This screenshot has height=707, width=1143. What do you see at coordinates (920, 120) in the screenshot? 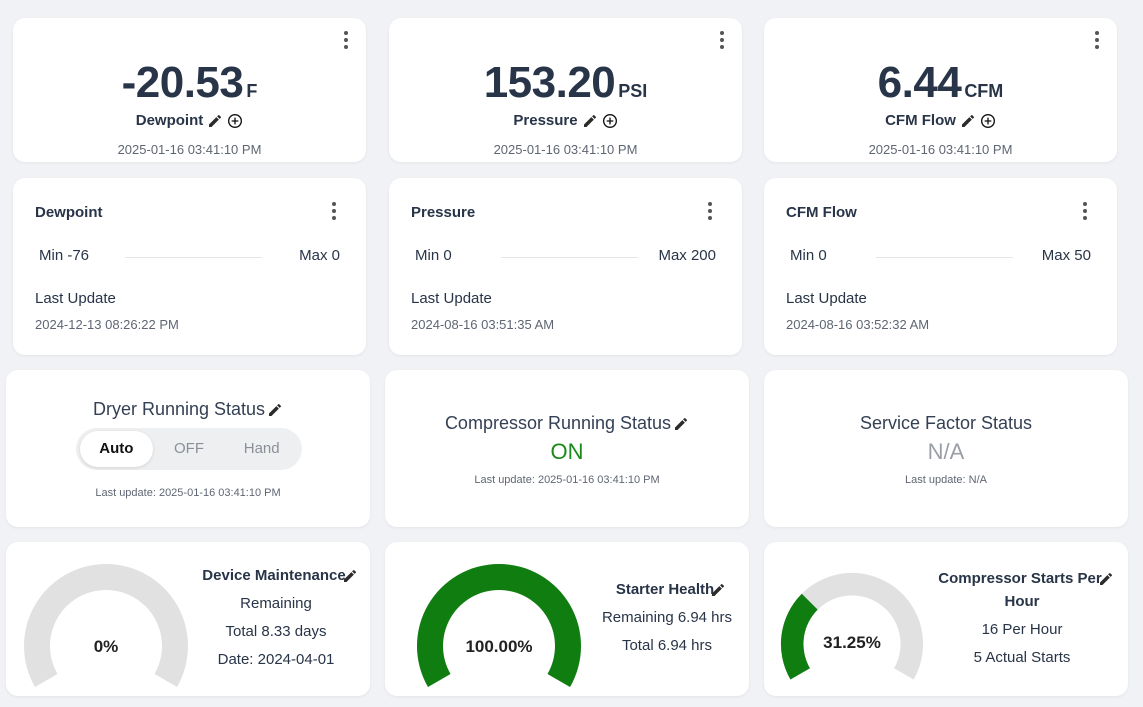
I see `reading-label: CFM Flow` at bounding box center [920, 120].